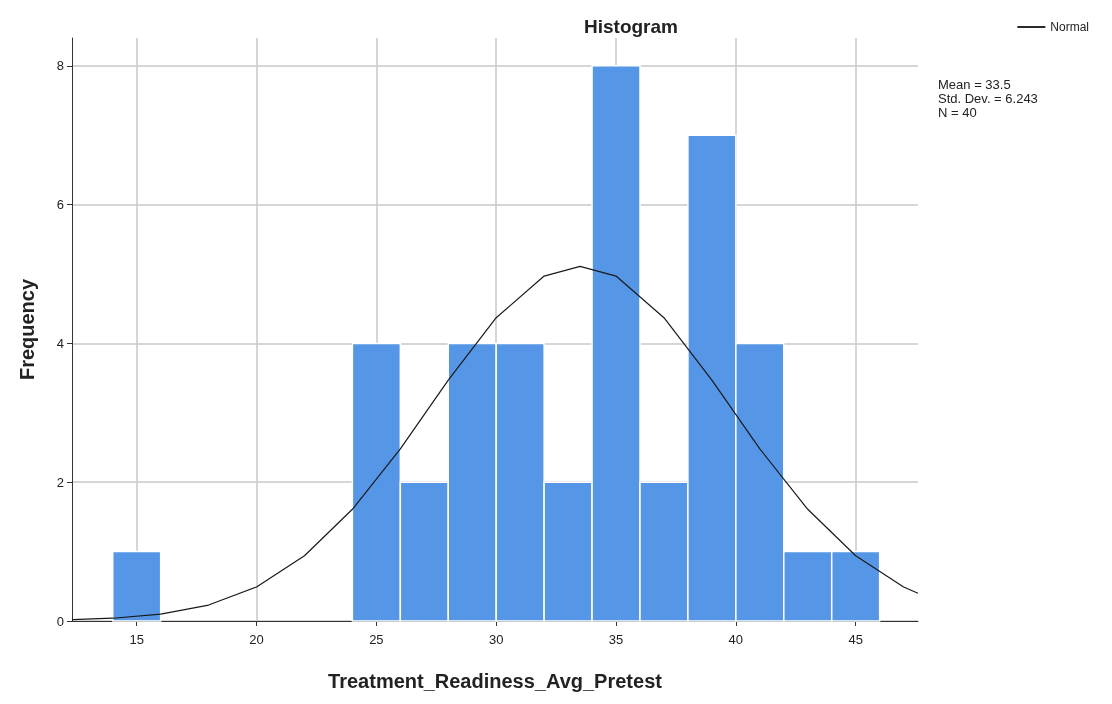  I want to click on y-tick-label: 2, so click(60, 482).